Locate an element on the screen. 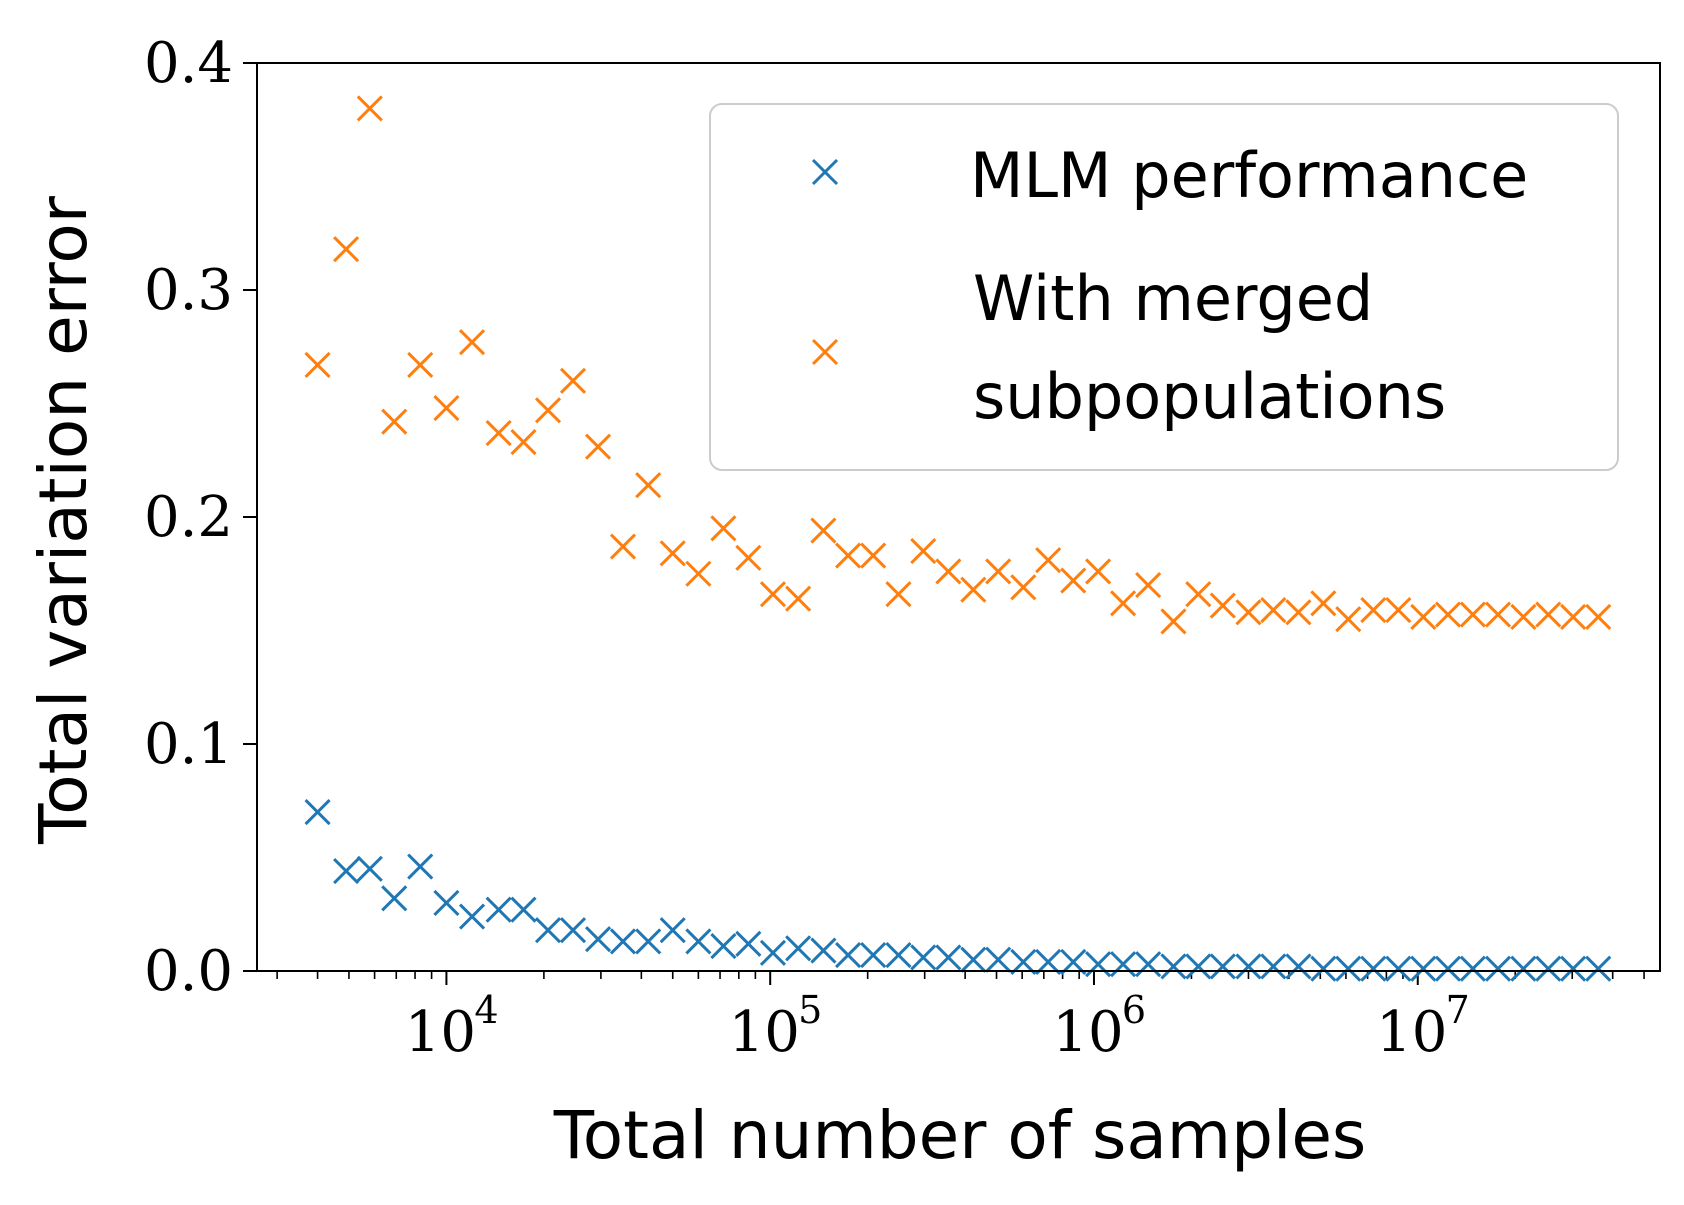 The height and width of the screenshot is (1205, 1684). x-tick-label-exponent: 7 is located at coordinates (1458, 1010).